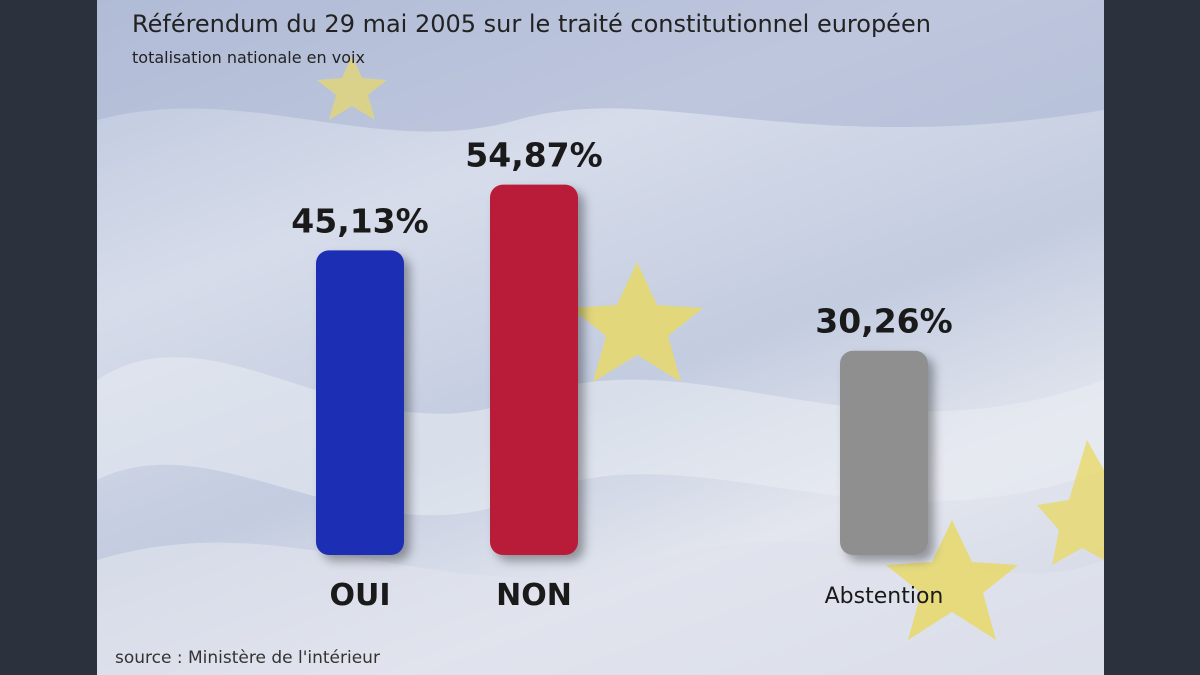 The height and width of the screenshot is (675, 1200). What do you see at coordinates (533, 155) in the screenshot?
I see `value-label-non: 54,87%` at bounding box center [533, 155].